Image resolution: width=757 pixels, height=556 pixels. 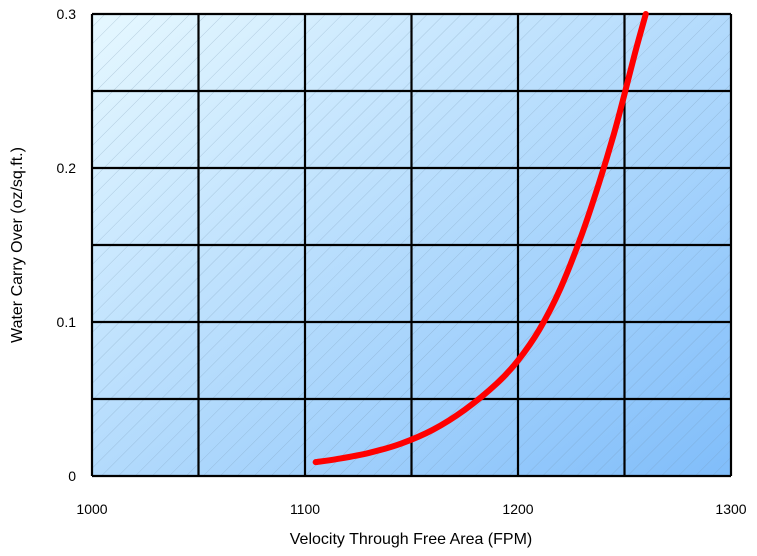 What do you see at coordinates (730, 509) in the screenshot?
I see `x-tick-label-3: 1300` at bounding box center [730, 509].